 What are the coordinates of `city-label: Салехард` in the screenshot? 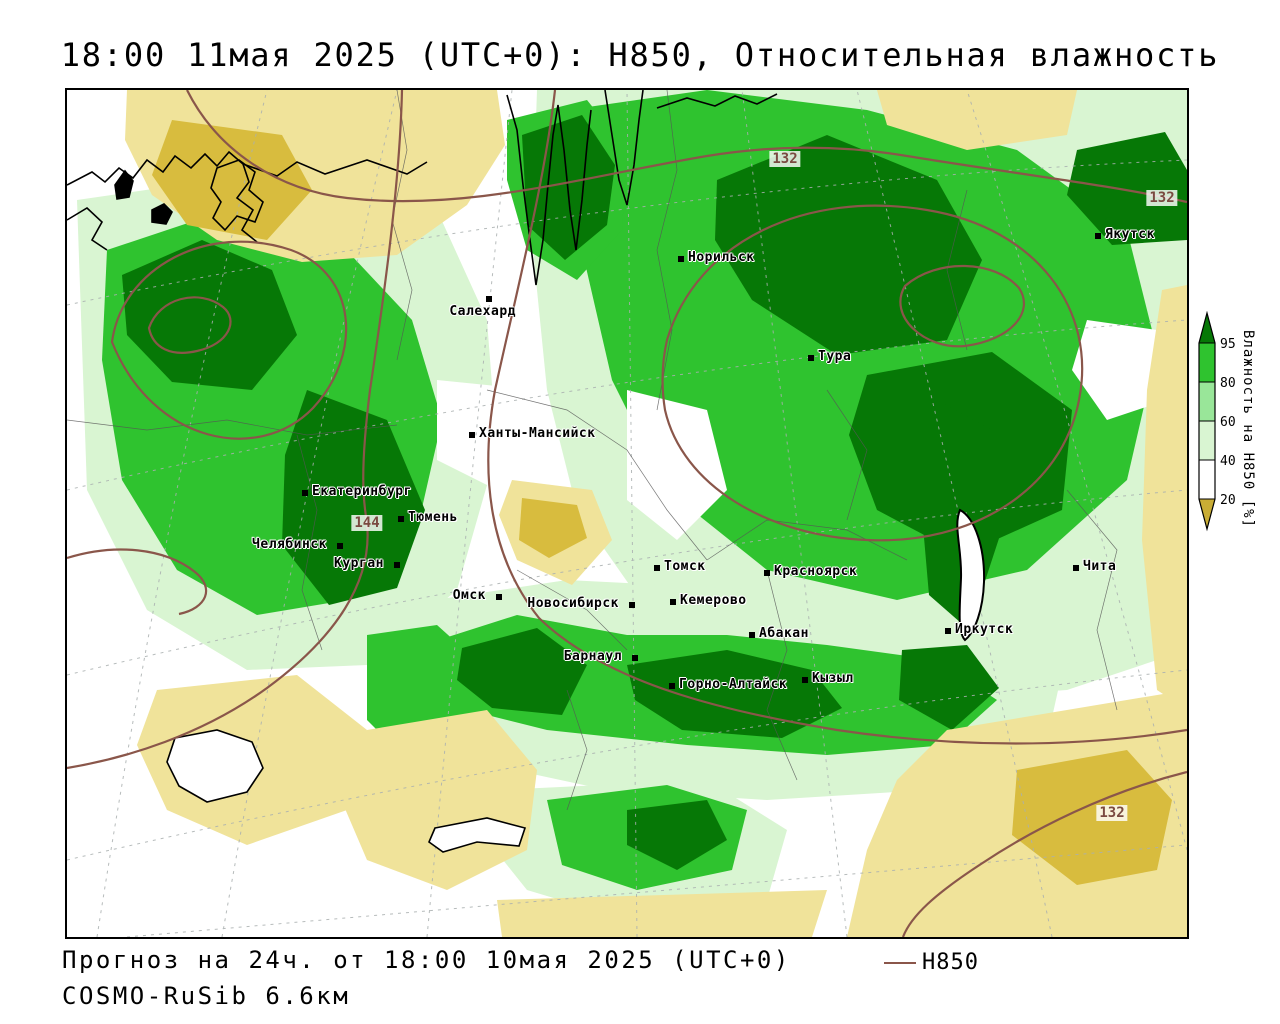 It's located at (482, 311).